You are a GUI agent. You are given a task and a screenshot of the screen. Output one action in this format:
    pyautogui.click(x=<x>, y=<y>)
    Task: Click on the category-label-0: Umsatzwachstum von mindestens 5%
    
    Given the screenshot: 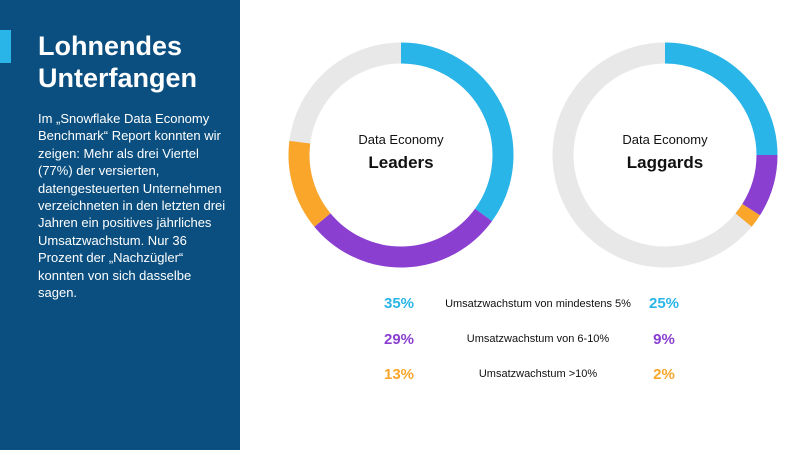 What is the action you would take?
    pyautogui.click(x=538, y=304)
    